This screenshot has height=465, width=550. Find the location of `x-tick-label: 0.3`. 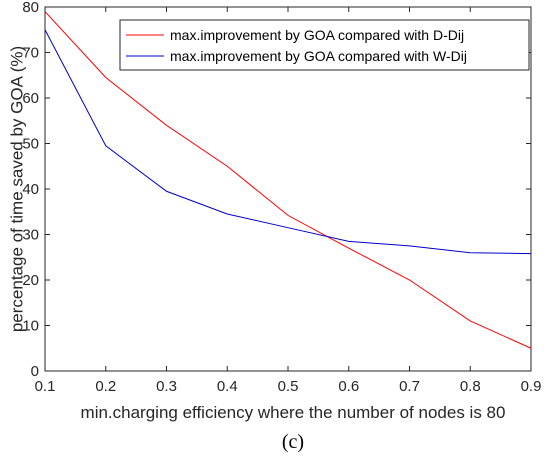

x-tick-label: 0.3 is located at coordinates (166, 386).